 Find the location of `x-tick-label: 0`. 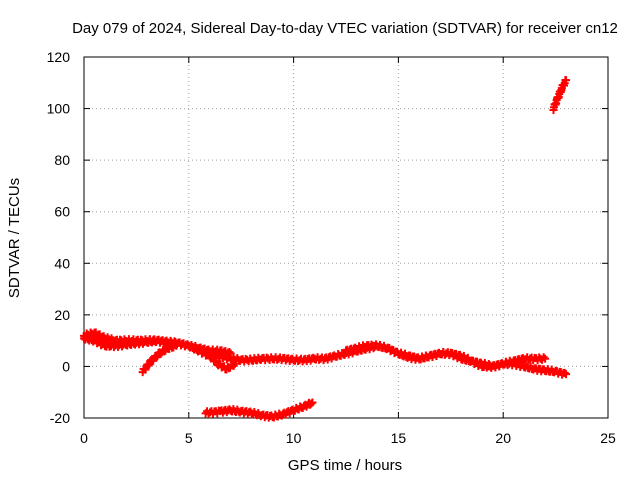

x-tick-label: 0 is located at coordinates (84, 438).